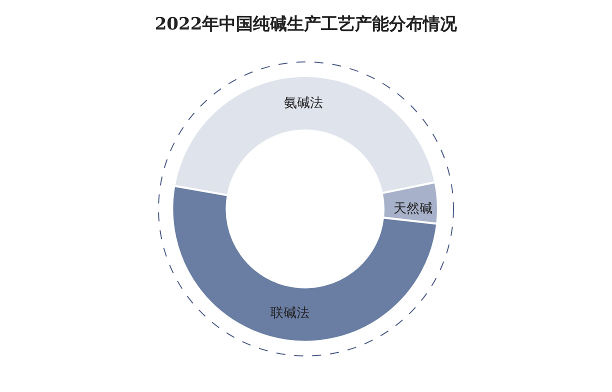  Describe the element at coordinates (306, 24) in the screenshot. I see `chart-title: 2022年中国纯碱生产工艺产能分布情况` at that location.